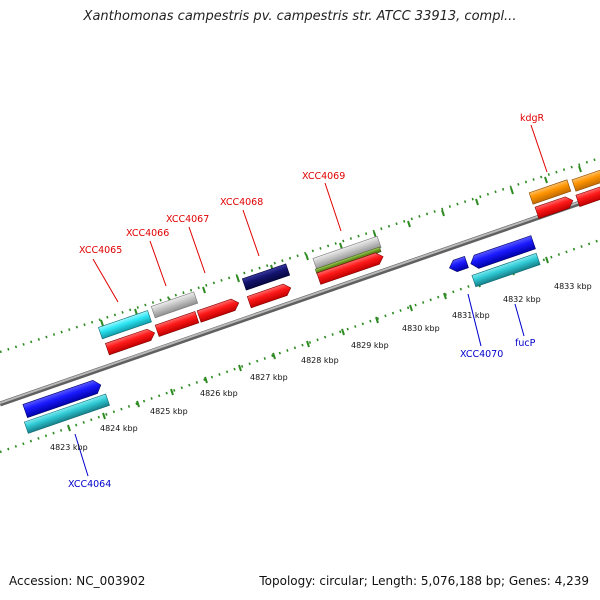 Image resolution: width=600 pixels, height=600 pixels. What do you see at coordinates (169, 411) in the screenshot?
I see `tick-label-4825: 4825 kbp` at bounding box center [169, 411].